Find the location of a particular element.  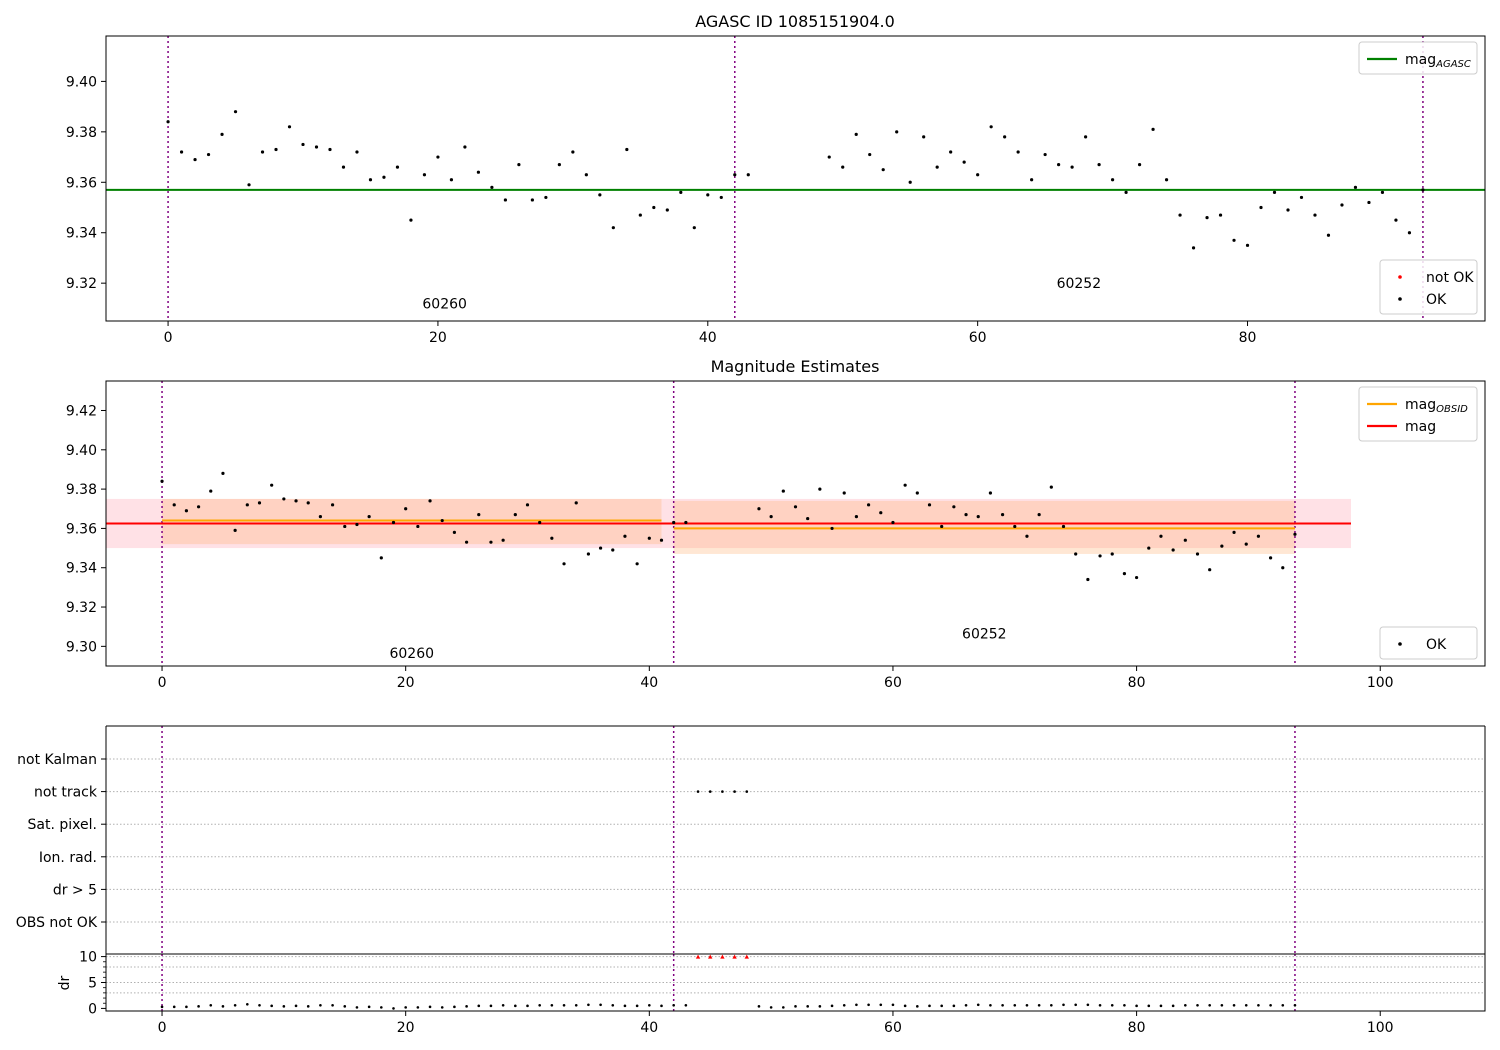

panel2-y-tick-label: 9.34 is located at coordinates (81, 569).